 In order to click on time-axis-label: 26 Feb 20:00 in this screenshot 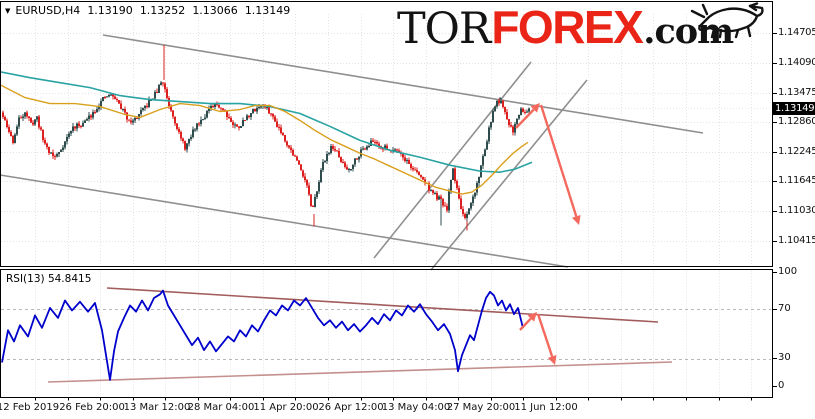, I will do `click(92, 407)`.